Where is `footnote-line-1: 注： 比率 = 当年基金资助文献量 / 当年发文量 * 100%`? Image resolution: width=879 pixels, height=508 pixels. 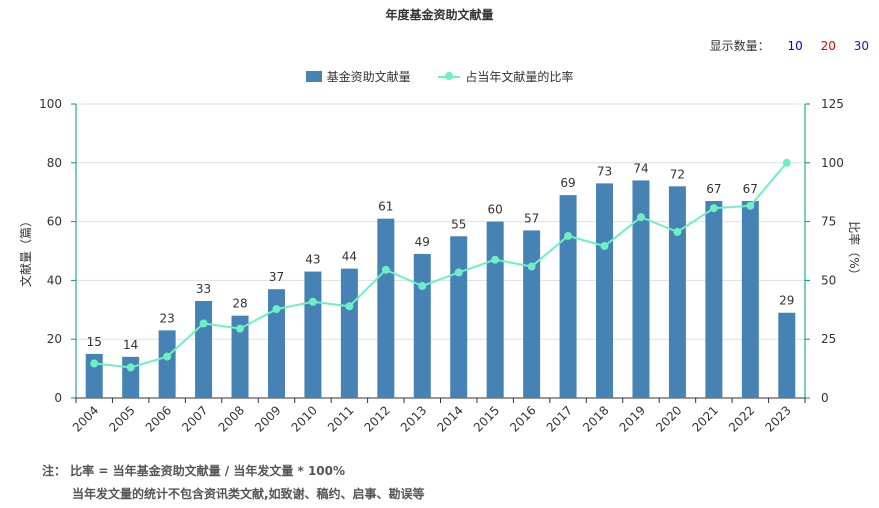
footnote-line-1: 注： 比率 = 当年基金资助文献量 / 当年发文量 * 100% is located at coordinates (194, 471).